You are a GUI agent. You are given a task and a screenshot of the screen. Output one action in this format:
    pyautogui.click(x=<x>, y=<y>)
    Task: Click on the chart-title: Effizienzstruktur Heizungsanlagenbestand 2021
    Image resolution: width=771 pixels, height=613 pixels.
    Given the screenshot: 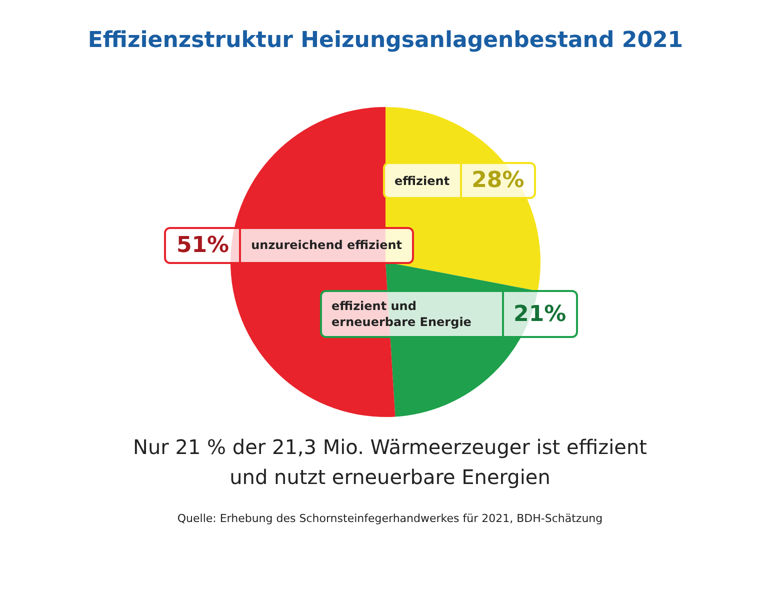 What is the action you would take?
    pyautogui.click(x=385, y=40)
    